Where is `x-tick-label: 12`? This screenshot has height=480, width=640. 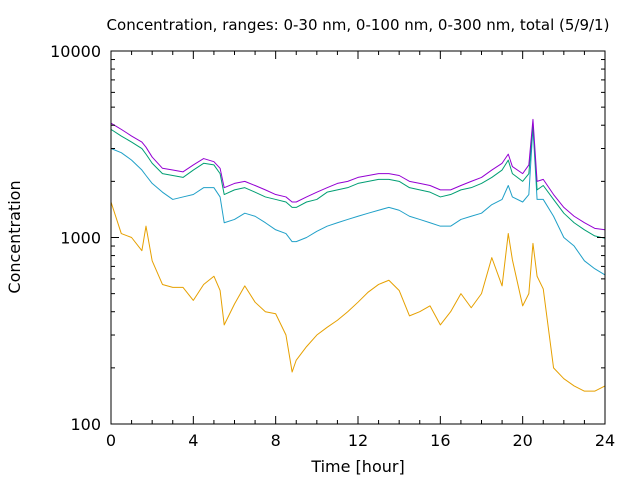 x-tick-label: 12 is located at coordinates (358, 440).